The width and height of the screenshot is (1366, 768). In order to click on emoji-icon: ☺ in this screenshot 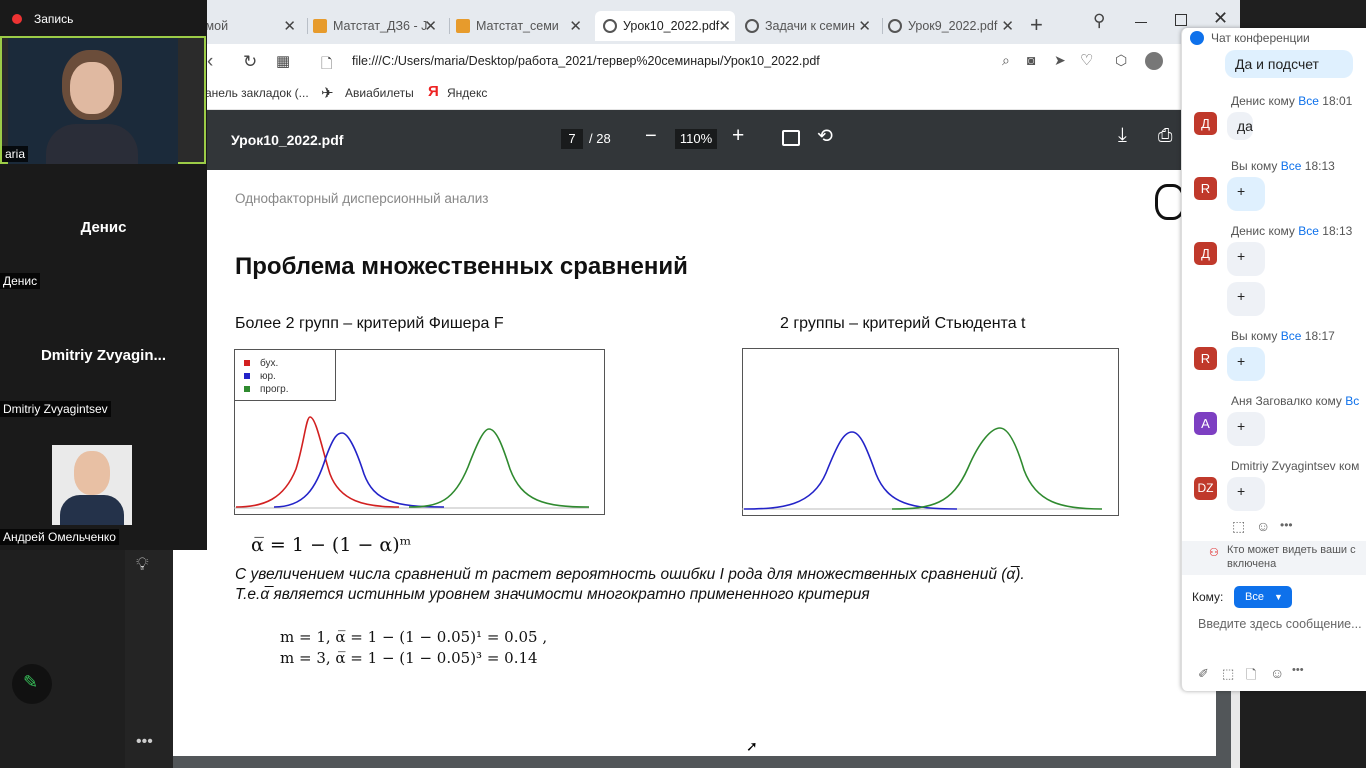, I will do `click(1277, 673)`.